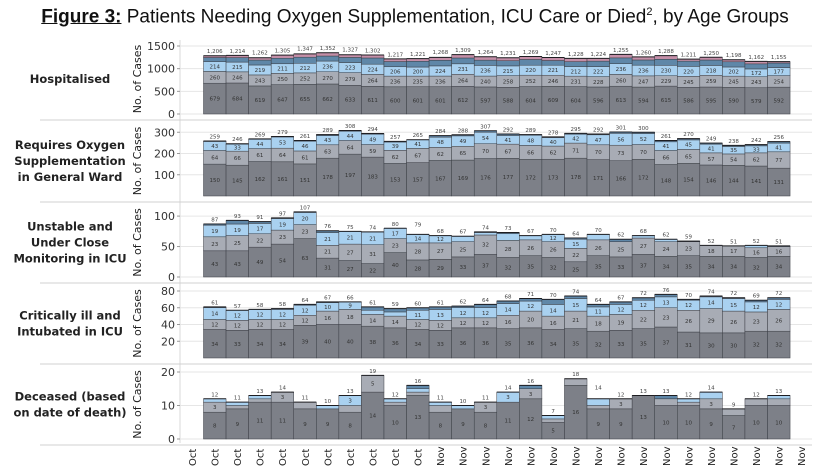 The height and width of the screenshot is (468, 830). Describe the element at coordinates (327, 298) in the screenshot. I see `bar-total-label: 67` at that location.